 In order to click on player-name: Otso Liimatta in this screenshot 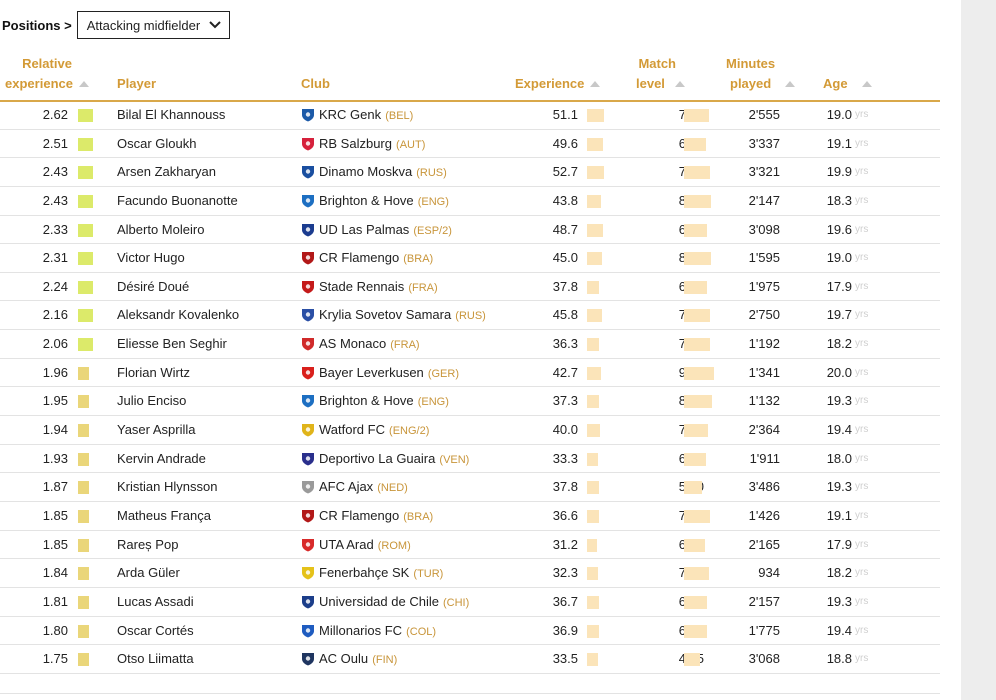, I will do `click(155, 659)`.